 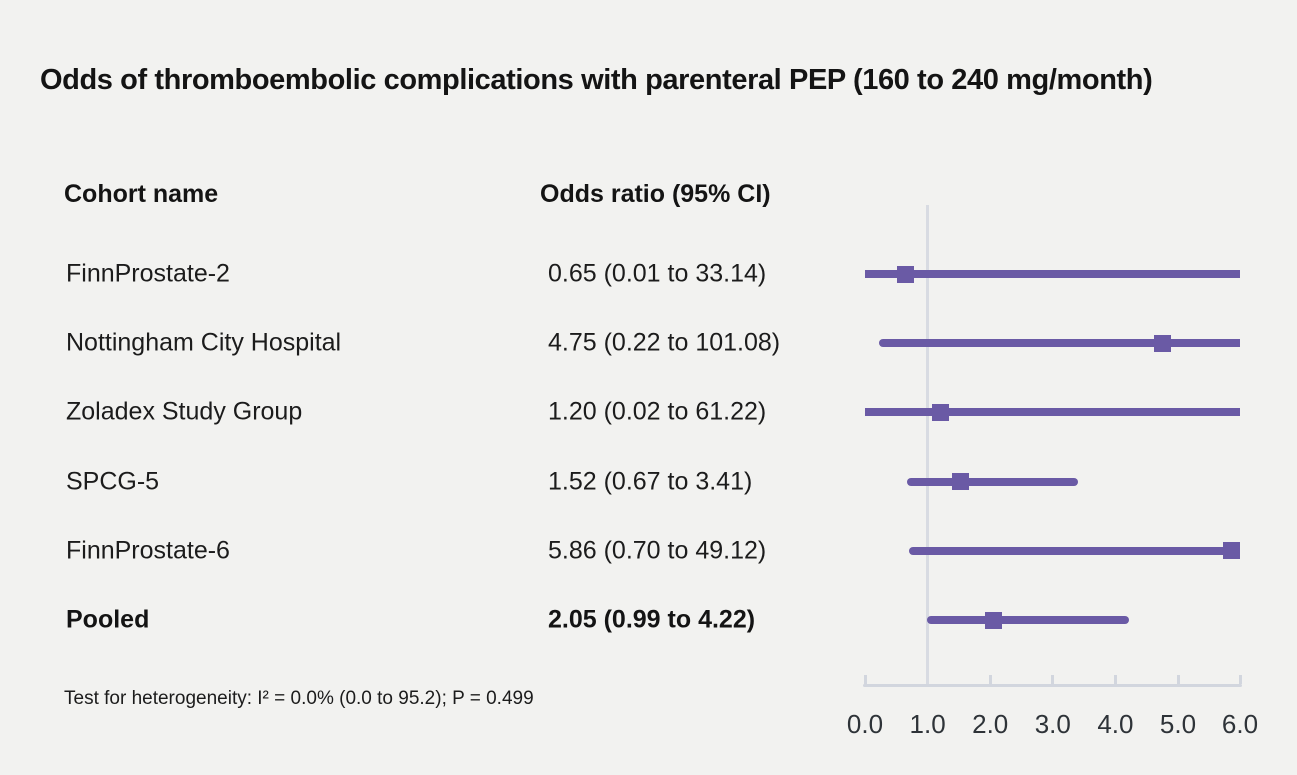 What do you see at coordinates (108, 619) in the screenshot?
I see `cohort-label: Pooled` at bounding box center [108, 619].